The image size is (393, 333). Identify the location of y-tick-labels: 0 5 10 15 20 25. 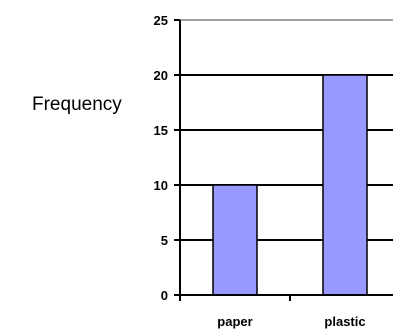
(161, 158).